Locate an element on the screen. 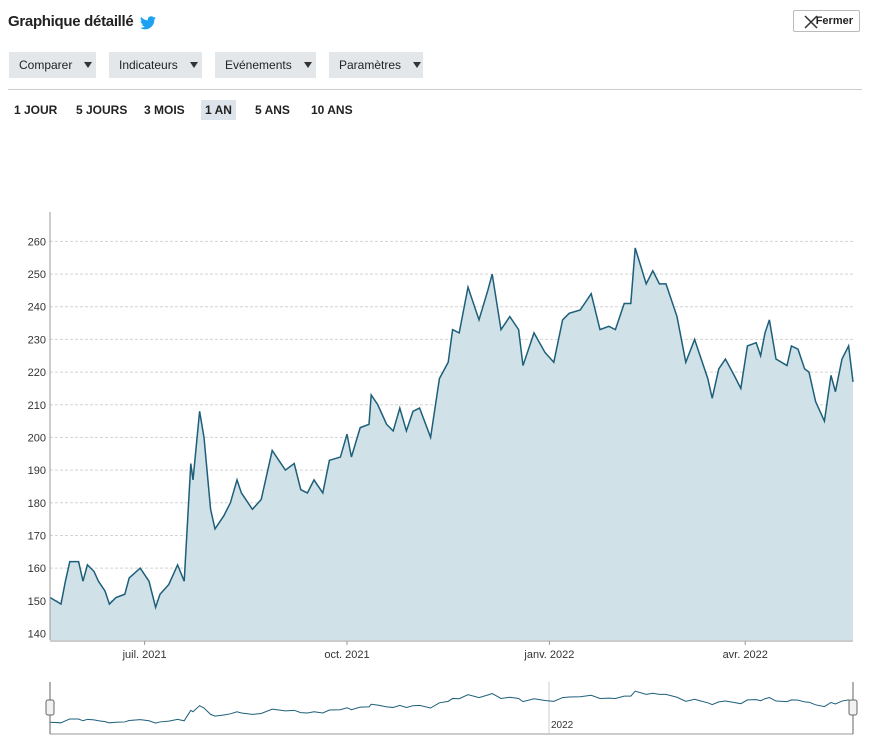 The image size is (873, 746). y-tick-label: 260 is located at coordinates (37, 242).